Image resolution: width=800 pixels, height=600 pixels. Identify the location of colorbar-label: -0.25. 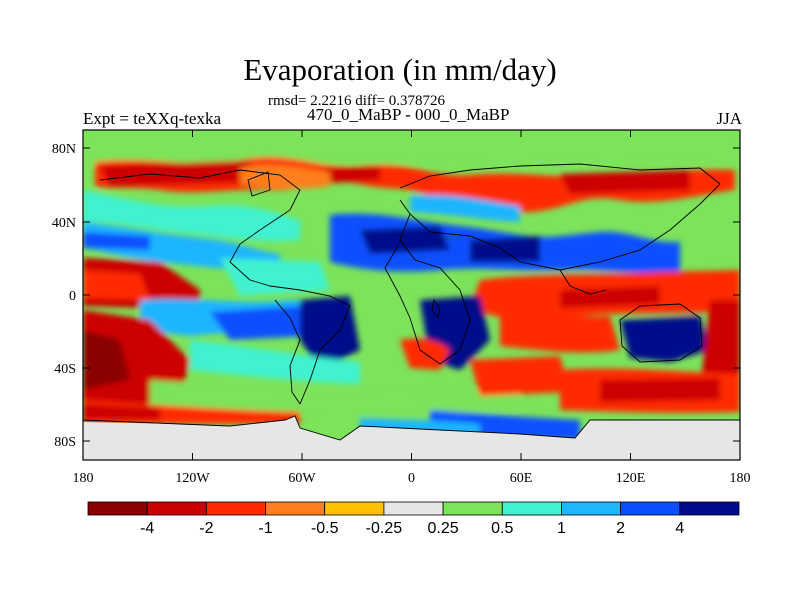
(384, 528).